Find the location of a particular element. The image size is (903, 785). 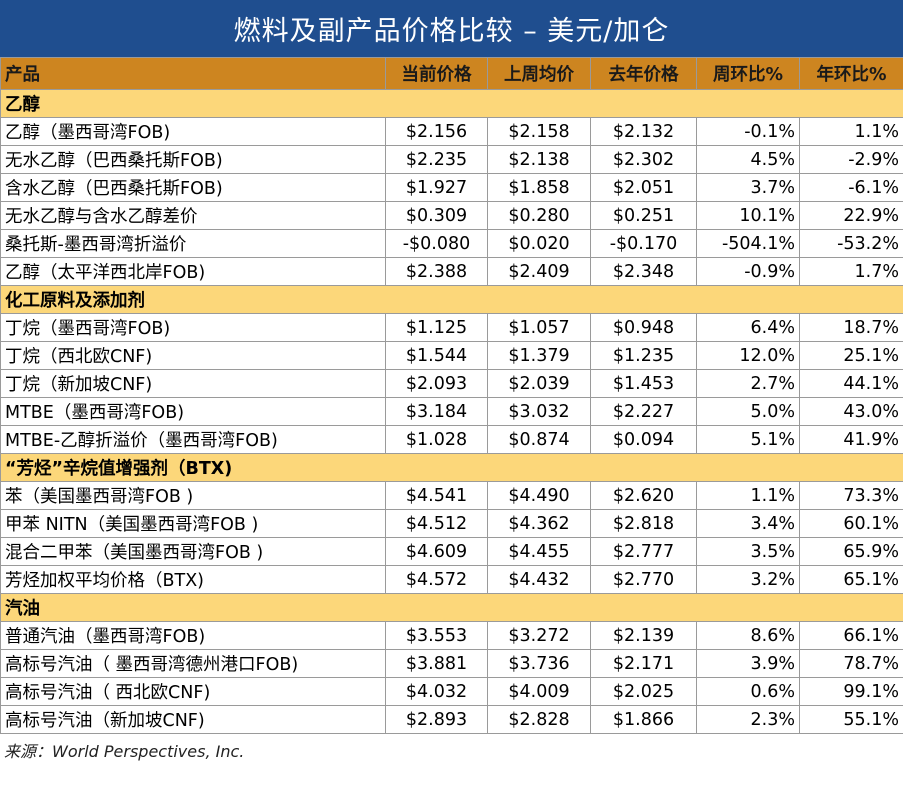

product-name: 甲苯 NITN（美国墨西哥湾FOB ) is located at coordinates (193, 523).